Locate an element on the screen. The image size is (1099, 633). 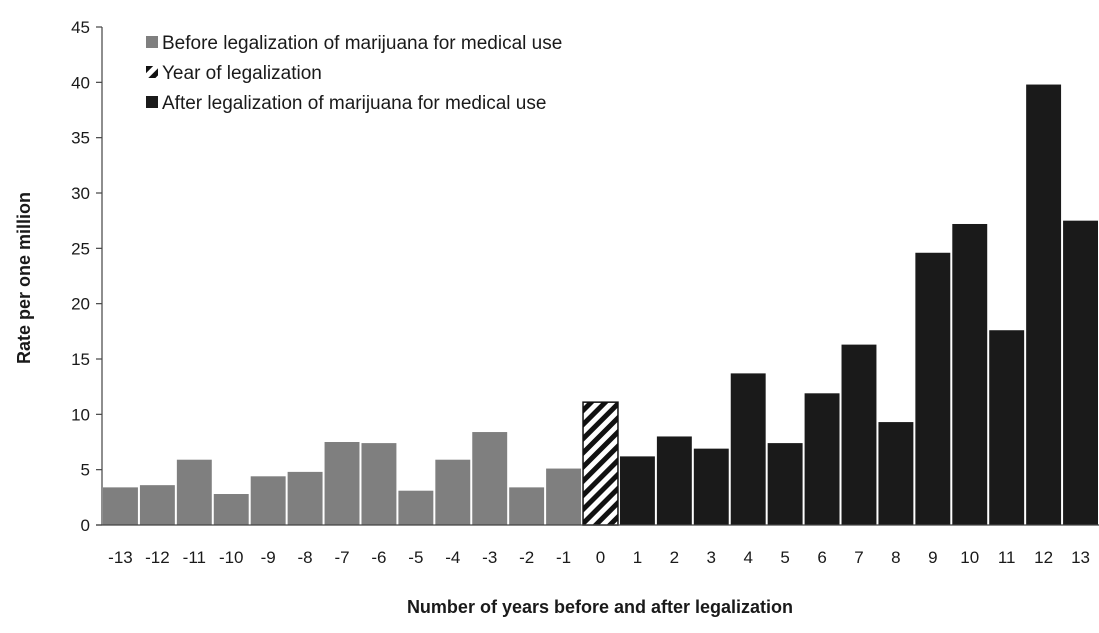
bar--11 is located at coordinates (194, 492).